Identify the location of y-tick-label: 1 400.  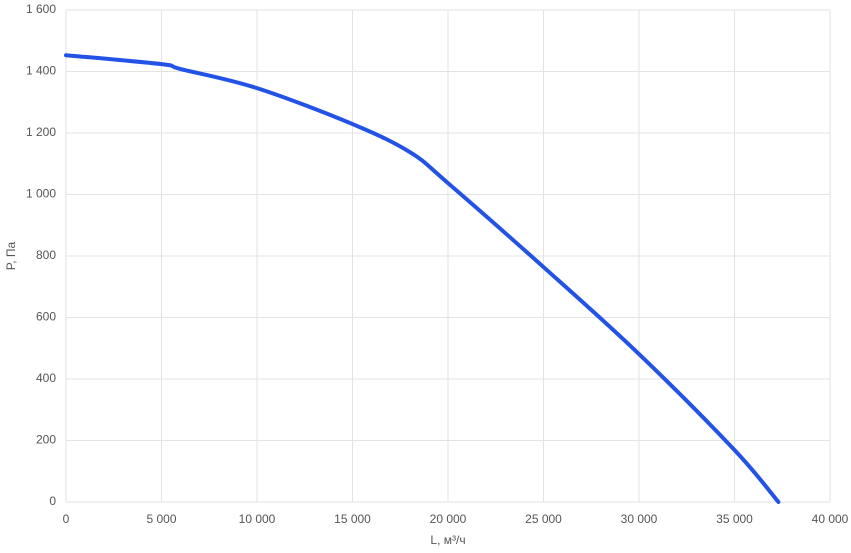
(41, 71).